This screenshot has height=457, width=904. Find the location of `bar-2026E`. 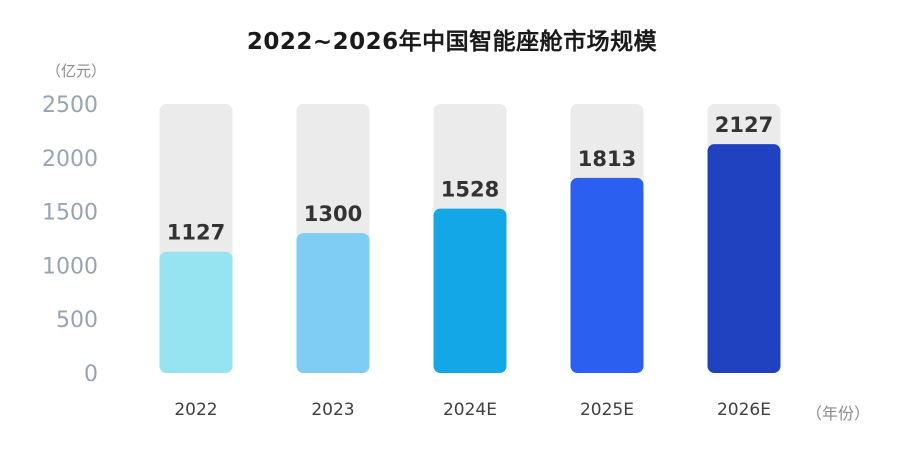

bar-2026E is located at coordinates (744, 258).